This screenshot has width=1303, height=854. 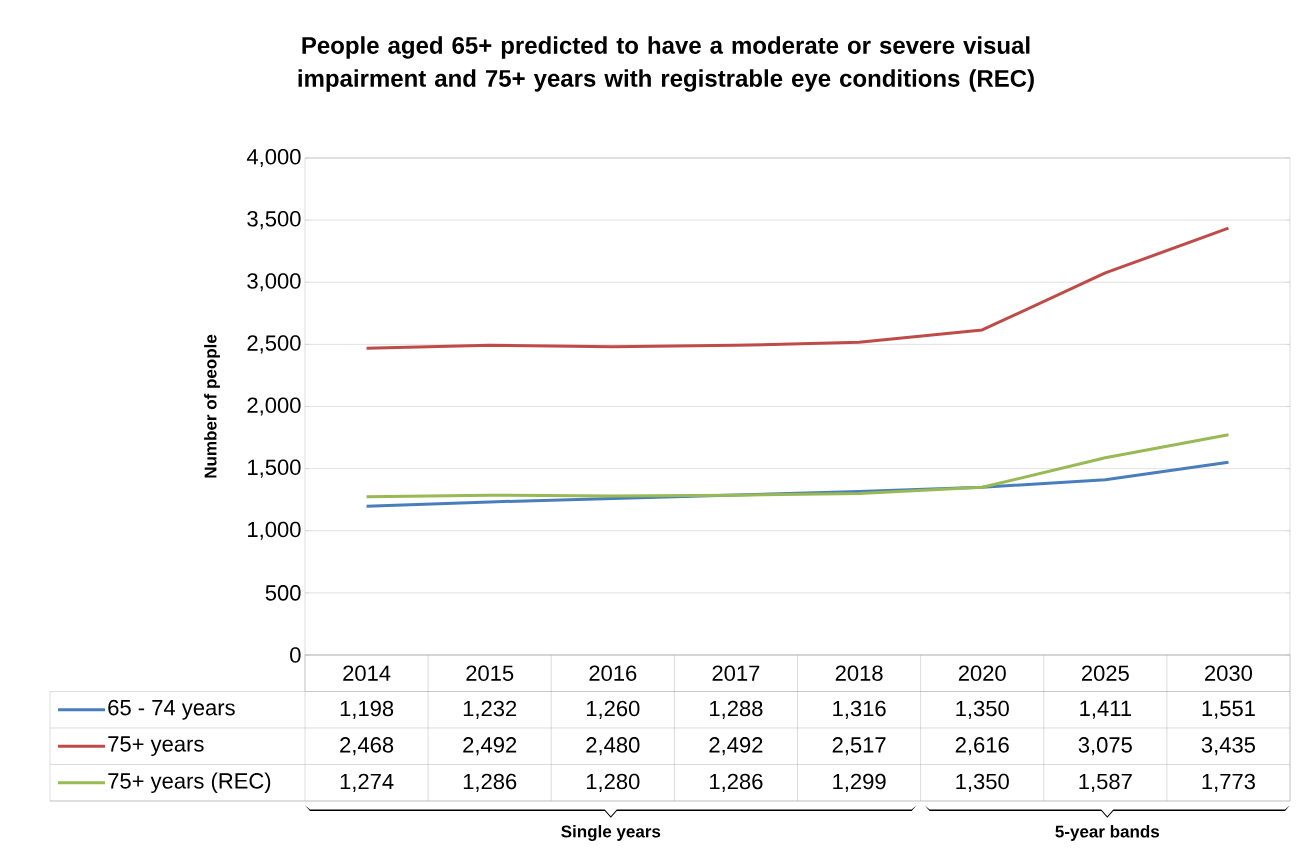 I want to click on text: 5-year bands, so click(x=1107, y=833).